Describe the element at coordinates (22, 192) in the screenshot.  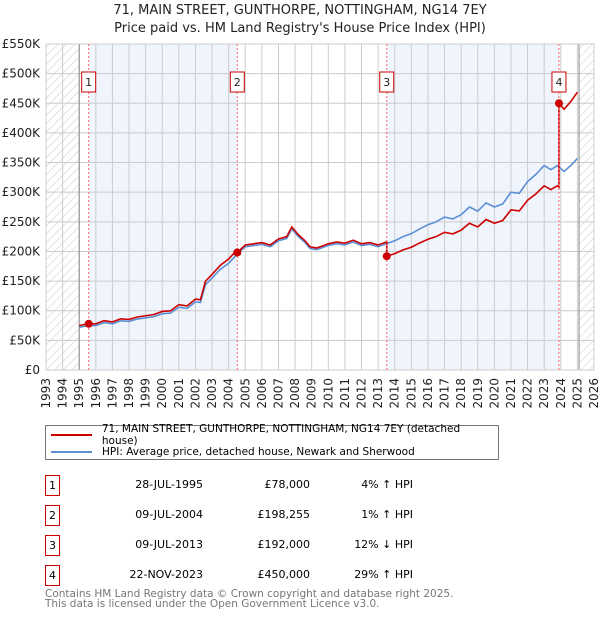
I see `y-tick-label: £300K` at that location.